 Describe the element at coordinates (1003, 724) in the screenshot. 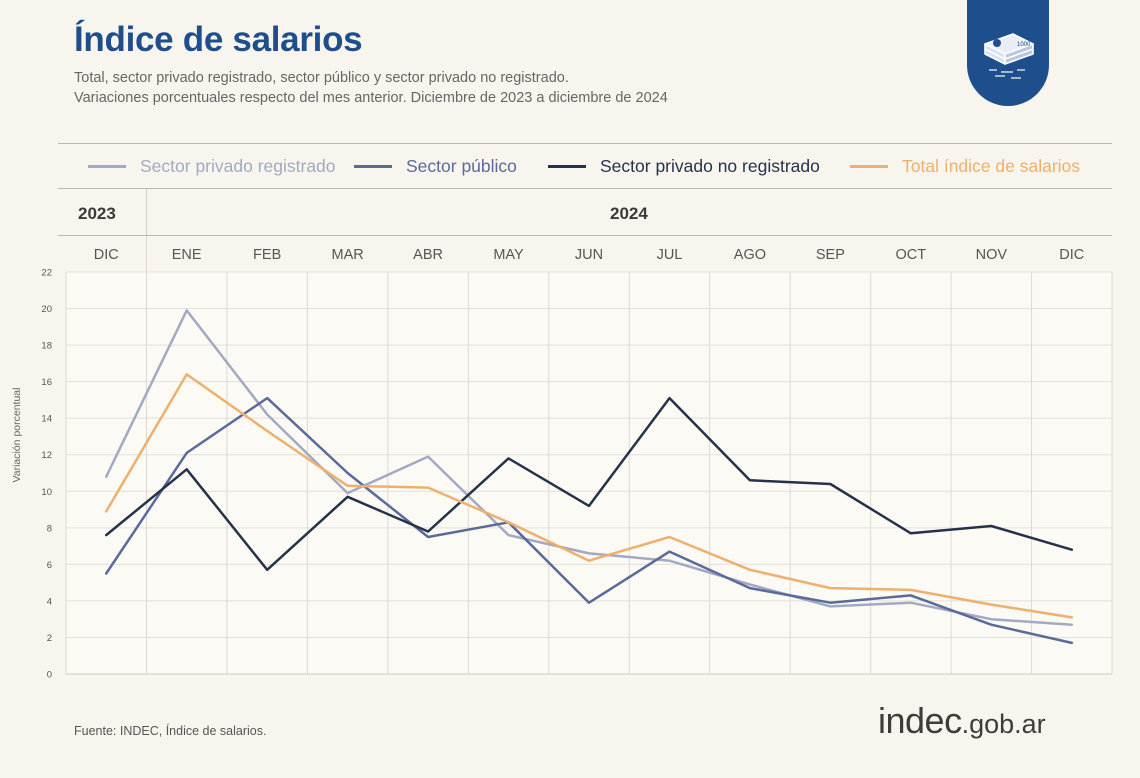

I see `logo-suffix: .gob.ar` at that location.